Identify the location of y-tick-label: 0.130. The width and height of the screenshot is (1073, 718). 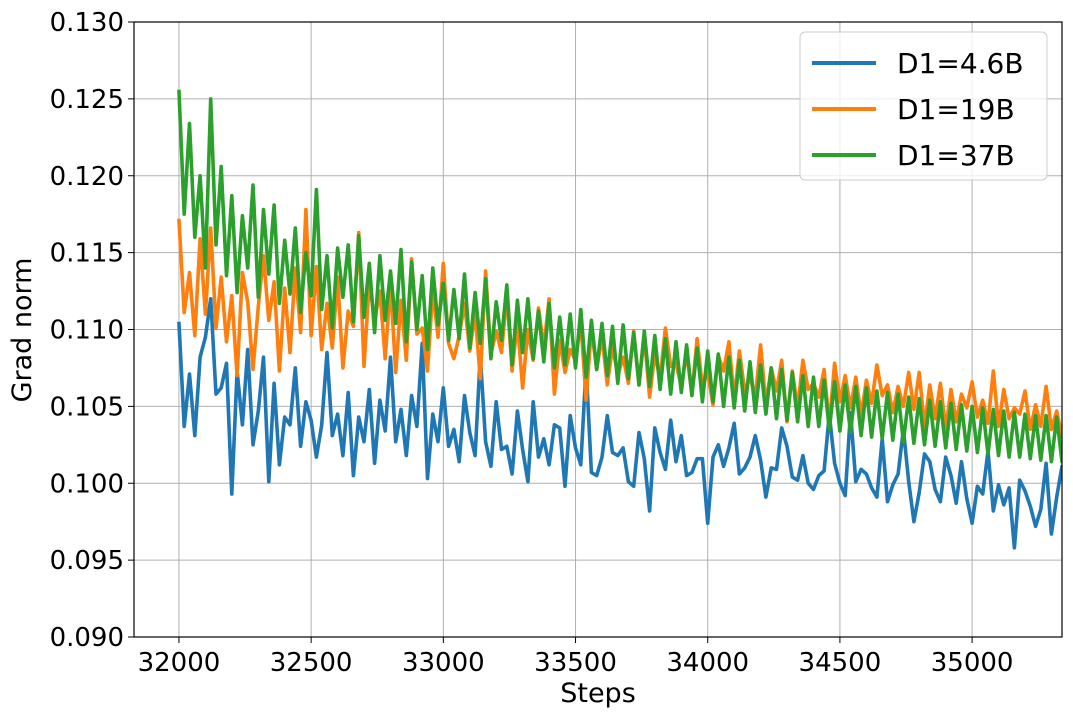
(87, 23).